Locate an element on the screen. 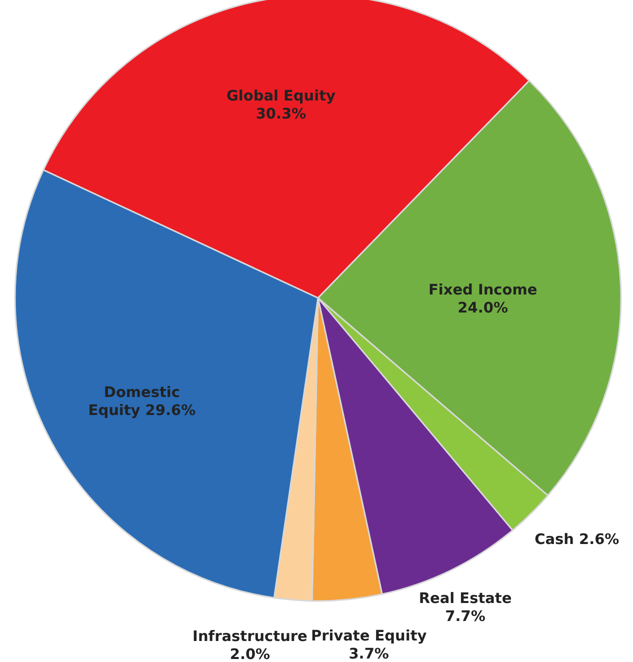  data-label: 24.0% is located at coordinates (483, 308).